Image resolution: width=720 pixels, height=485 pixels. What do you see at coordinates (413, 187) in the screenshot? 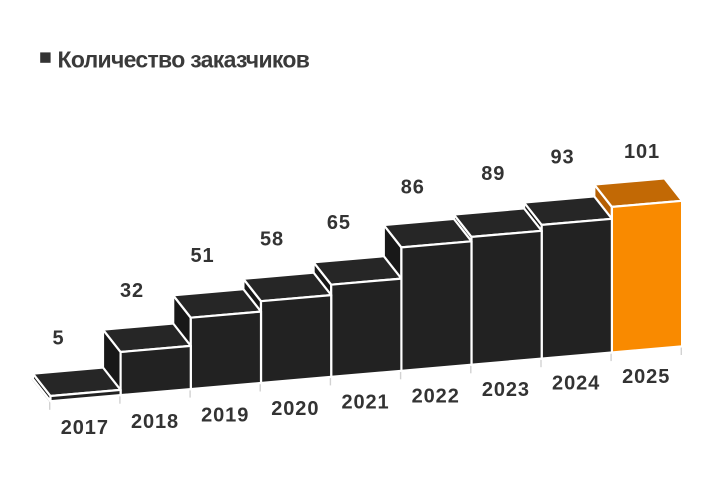
I see `svg-text: 86` at bounding box center [413, 187].